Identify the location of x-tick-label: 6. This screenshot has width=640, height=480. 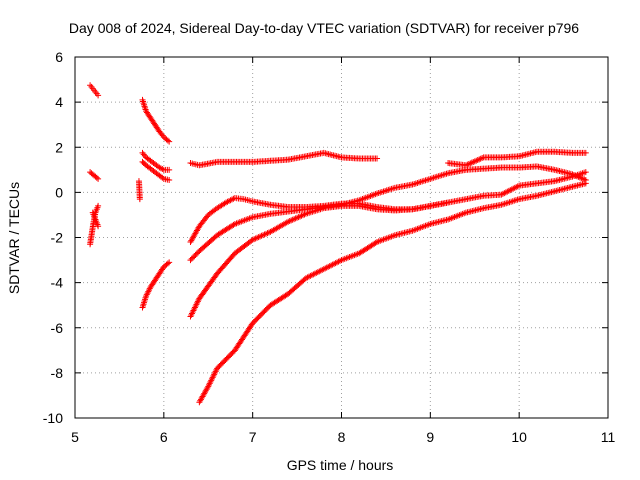
(164, 437).